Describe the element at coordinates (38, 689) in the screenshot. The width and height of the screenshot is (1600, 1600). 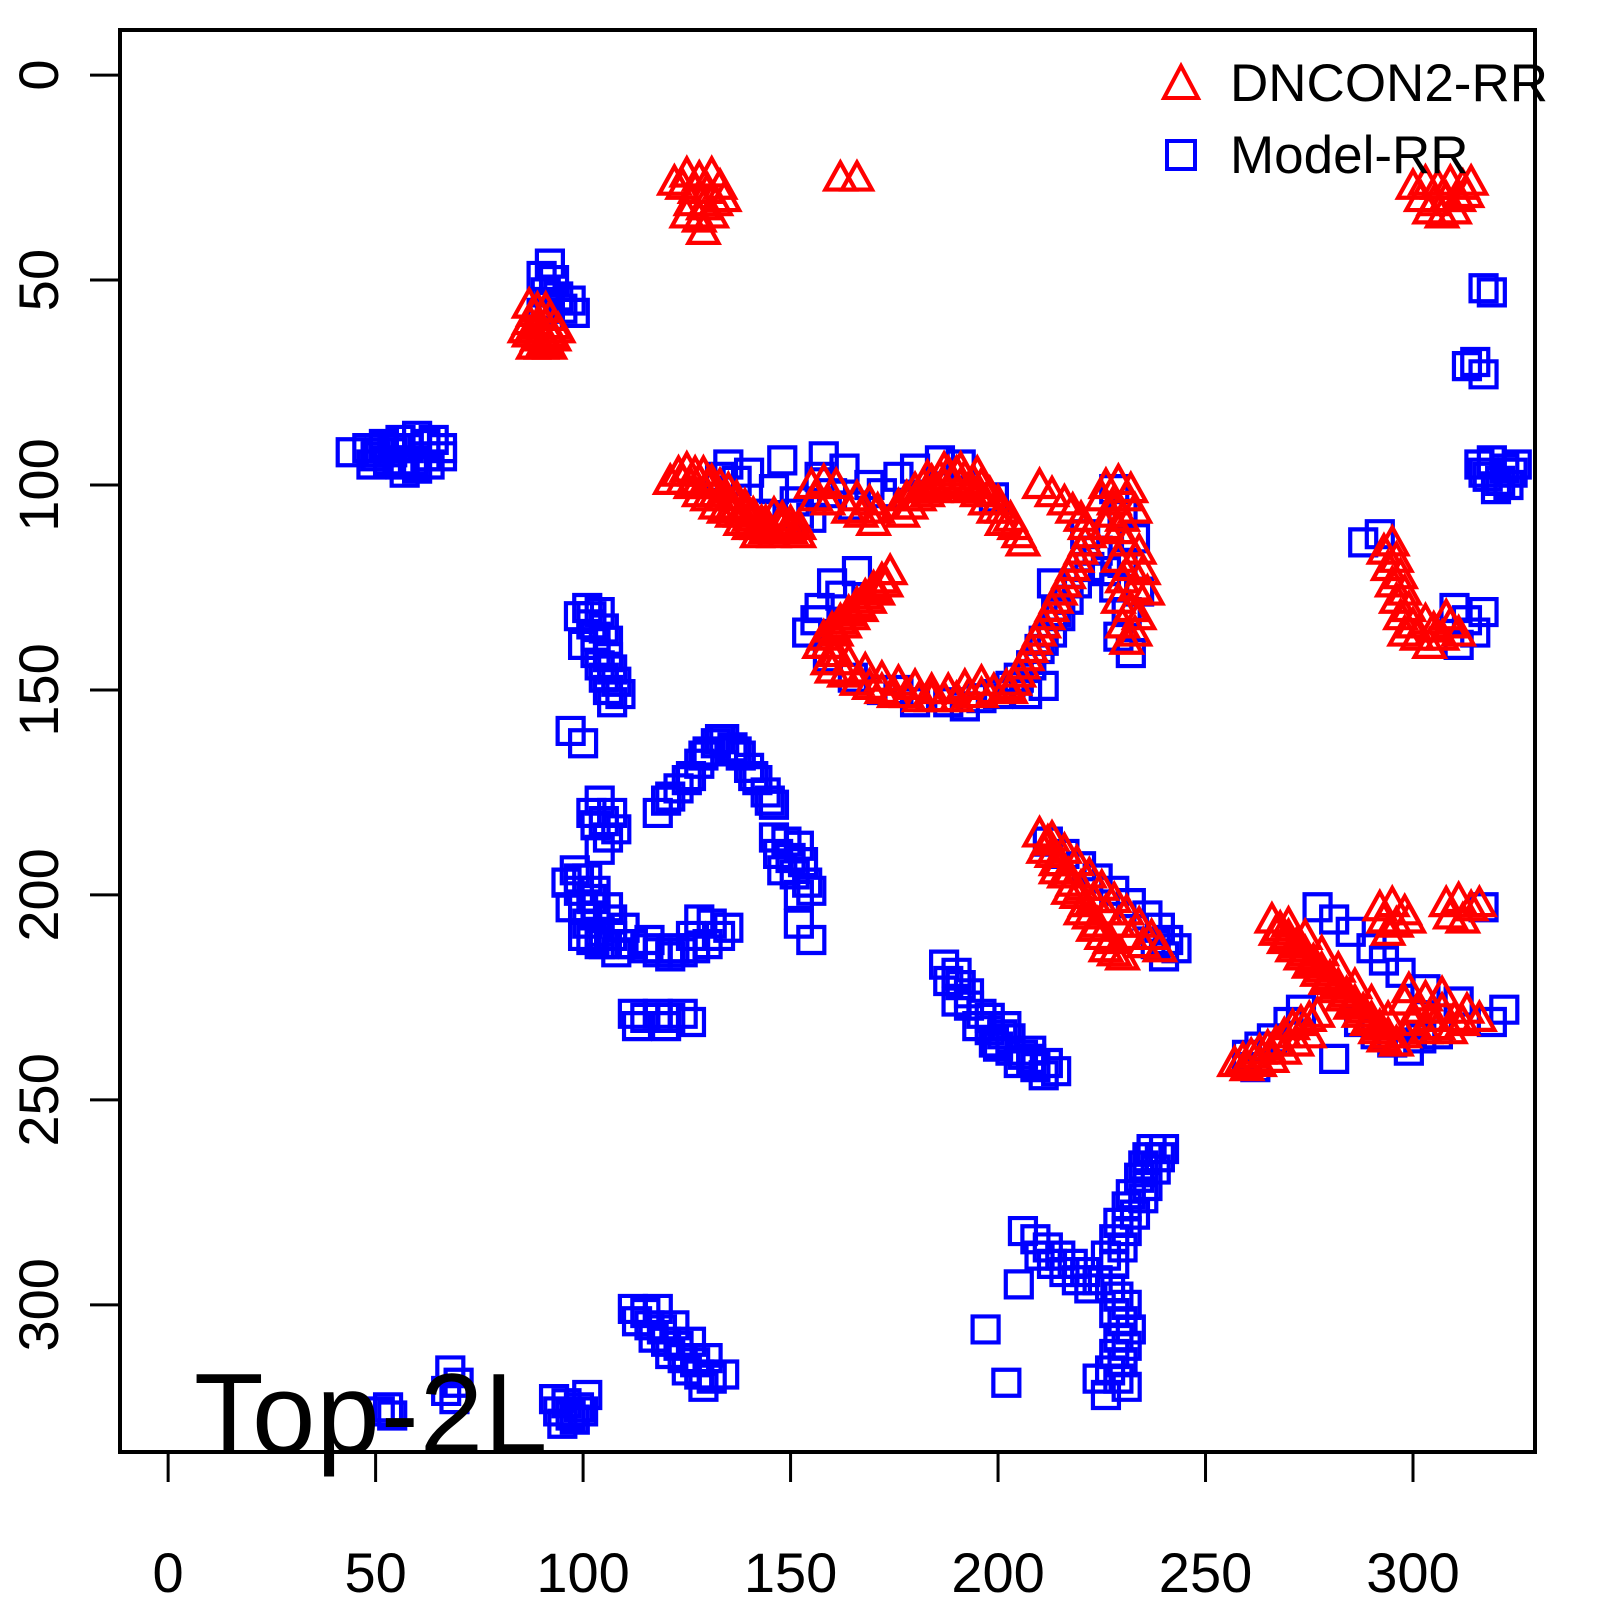
I see `y-tick-label: 150` at that location.